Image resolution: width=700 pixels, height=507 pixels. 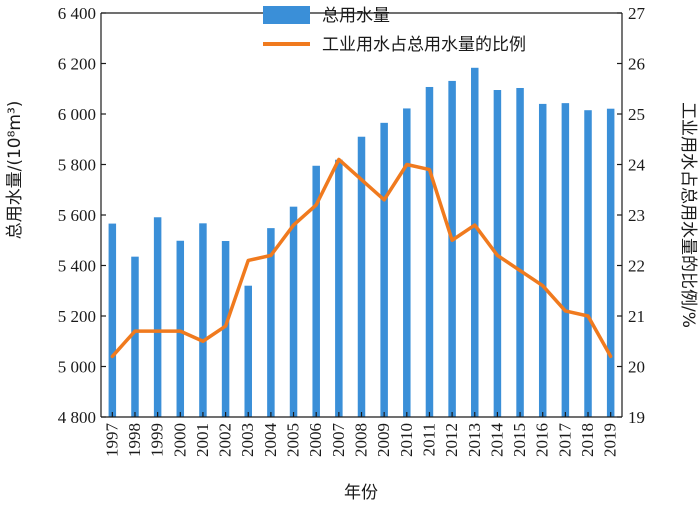 What do you see at coordinates (637, 165) in the screenshot?
I see `right-tick-label: 24` at bounding box center [637, 165].